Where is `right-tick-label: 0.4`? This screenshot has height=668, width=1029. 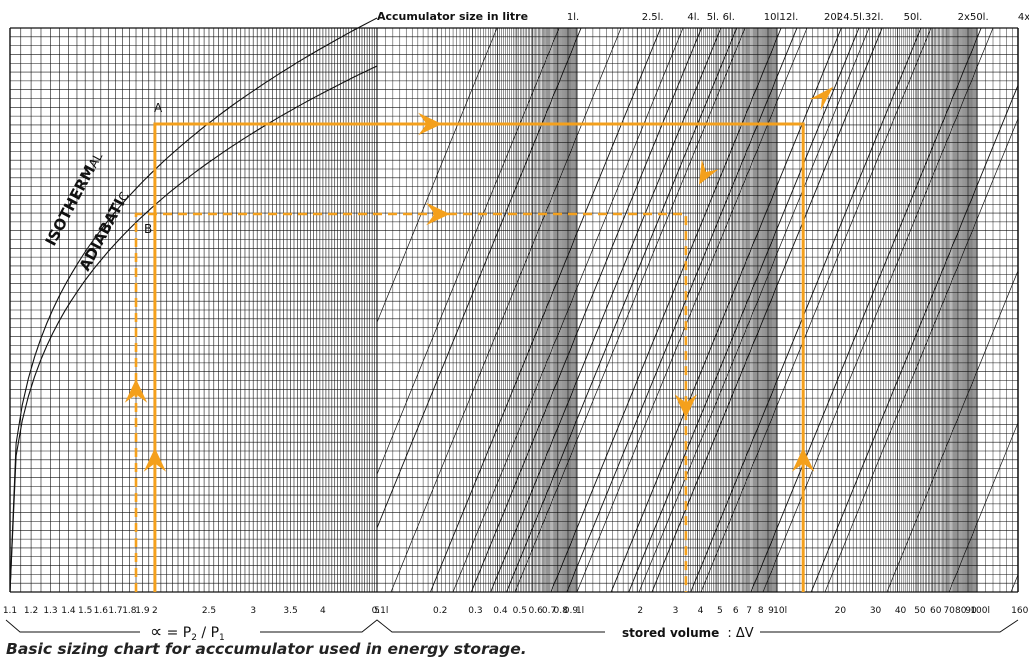 right-tick-label: 0.4 is located at coordinates (500, 611).